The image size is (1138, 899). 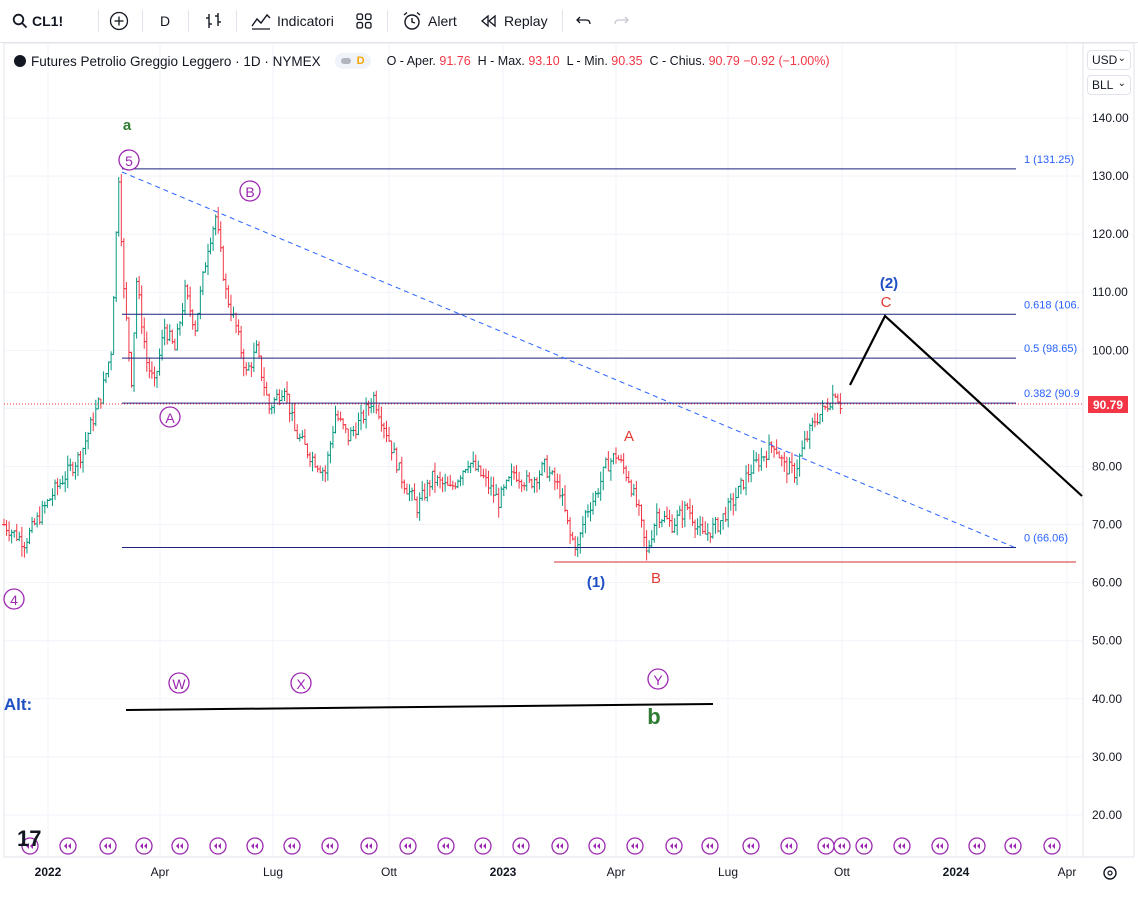 I want to click on price-tick-label: 110.00, so click(x=1110, y=292).